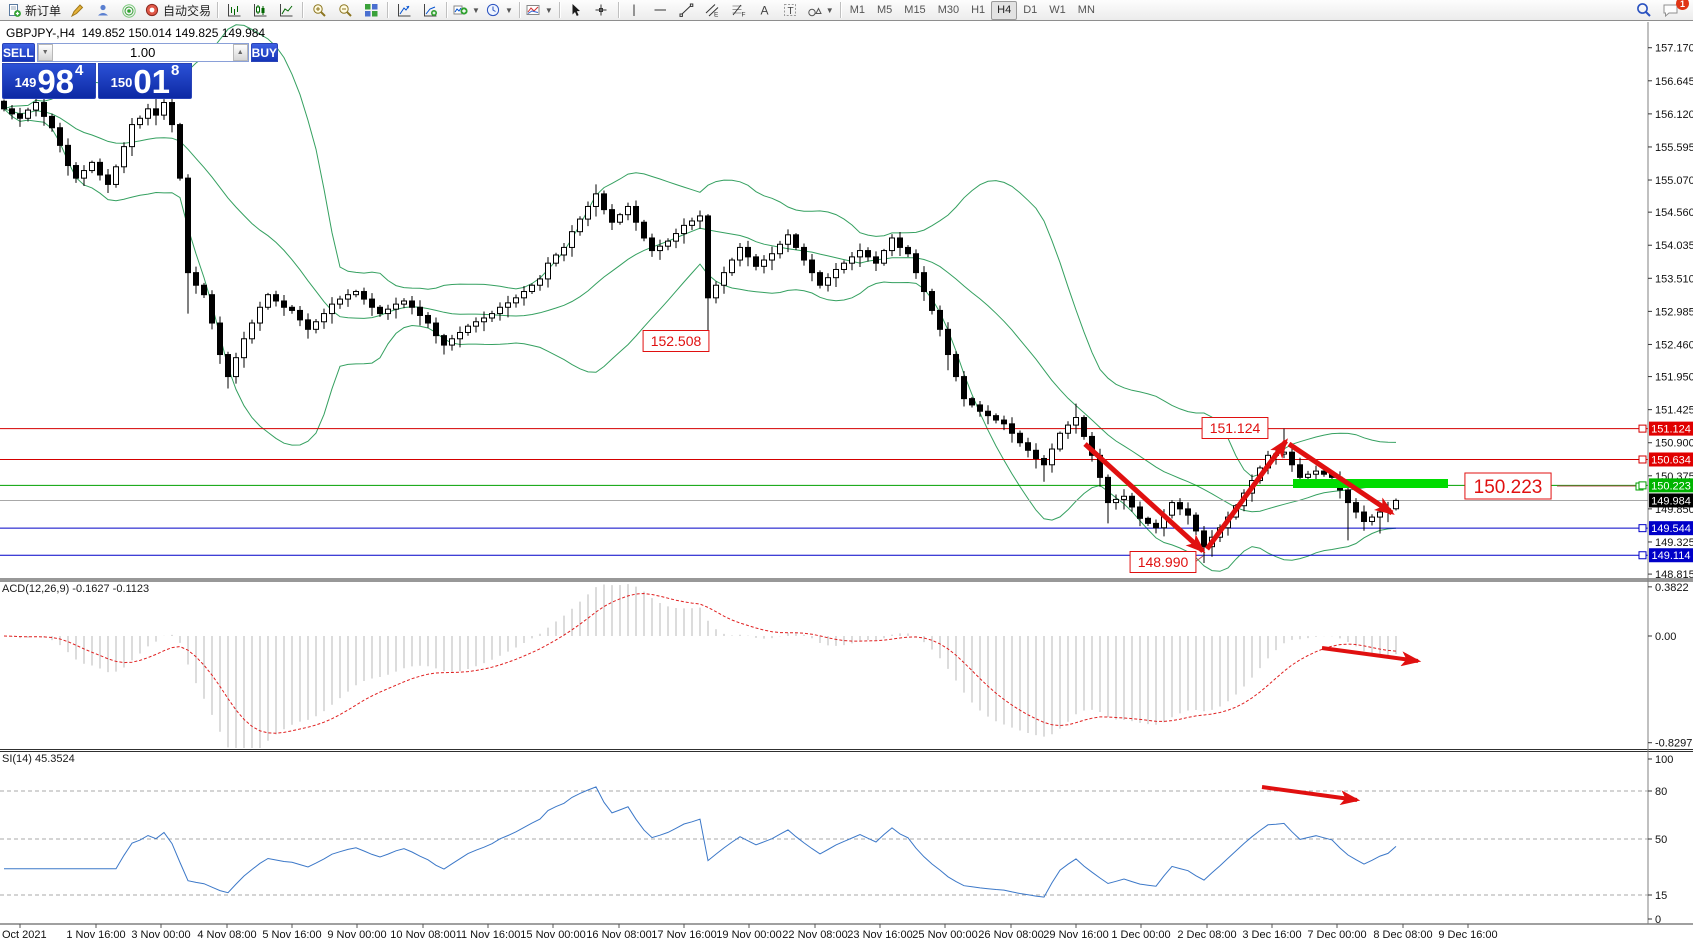 This screenshot has height=941, width=1693. Describe the element at coordinates (234, 10) in the screenshot. I see `bar-chart-button` at that location.